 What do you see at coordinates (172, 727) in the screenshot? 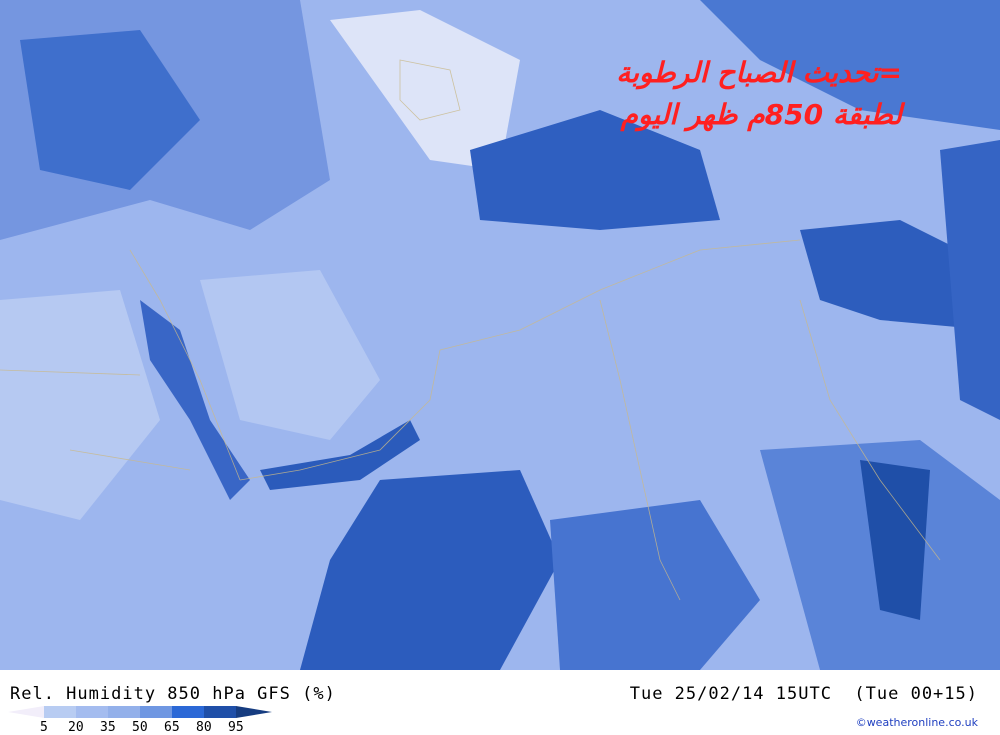
I see `legend-tick: 65` at bounding box center [172, 727].